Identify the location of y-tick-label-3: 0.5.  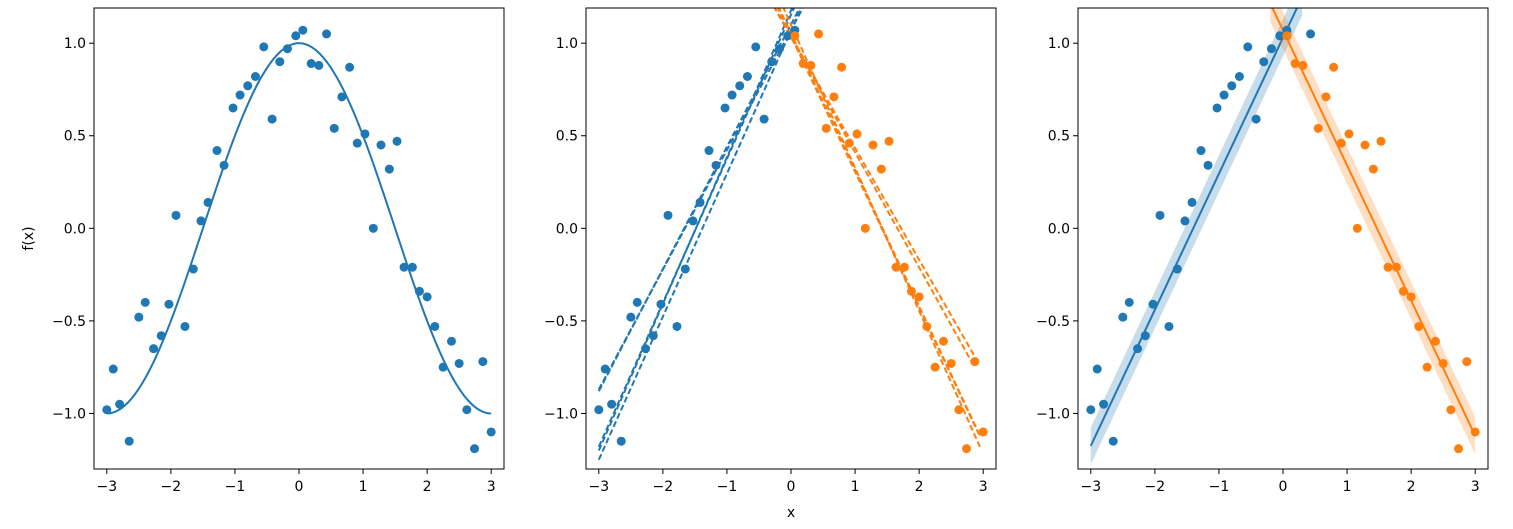
(567, 137).